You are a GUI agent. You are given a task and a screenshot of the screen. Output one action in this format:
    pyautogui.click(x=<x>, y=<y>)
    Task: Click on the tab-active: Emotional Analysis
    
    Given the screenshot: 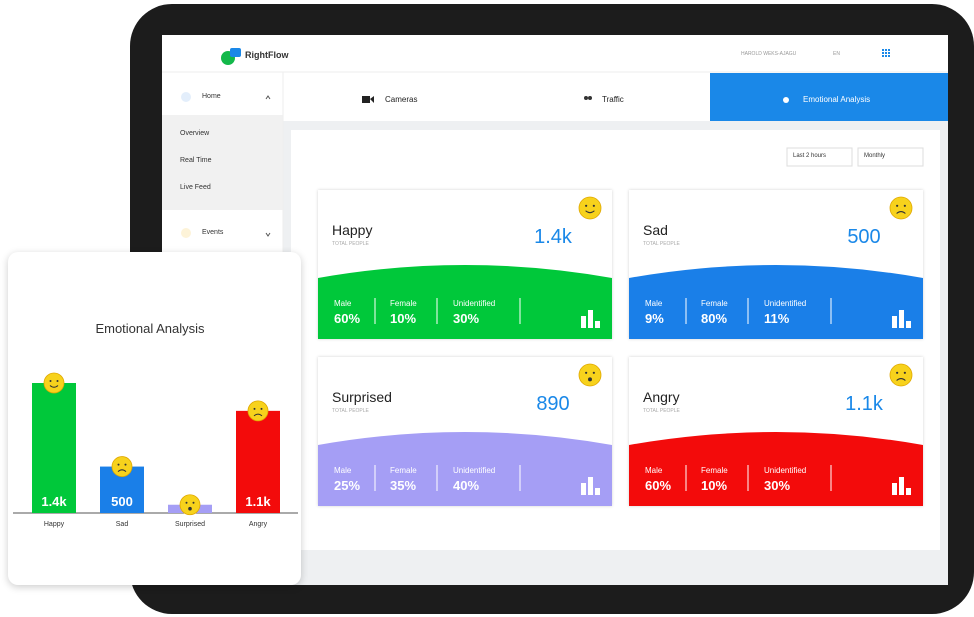 What is the action you would take?
    pyautogui.click(x=837, y=99)
    